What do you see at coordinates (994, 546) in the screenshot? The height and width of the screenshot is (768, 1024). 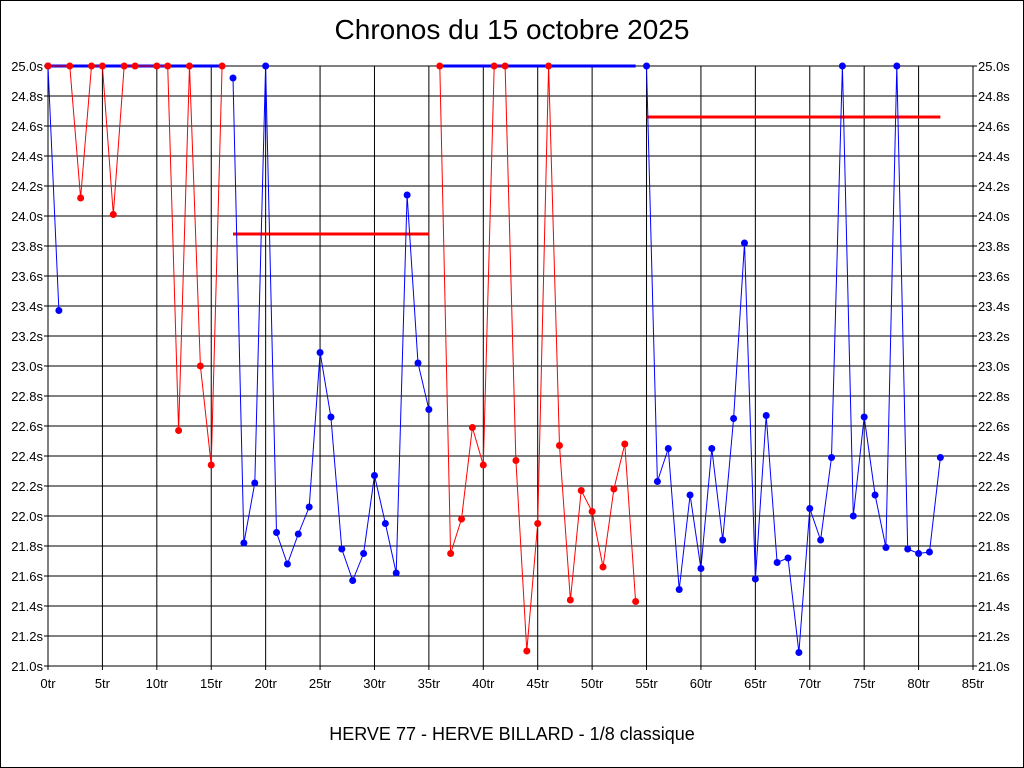 I see `y-tick-label-right: 21.8s` at bounding box center [994, 546].